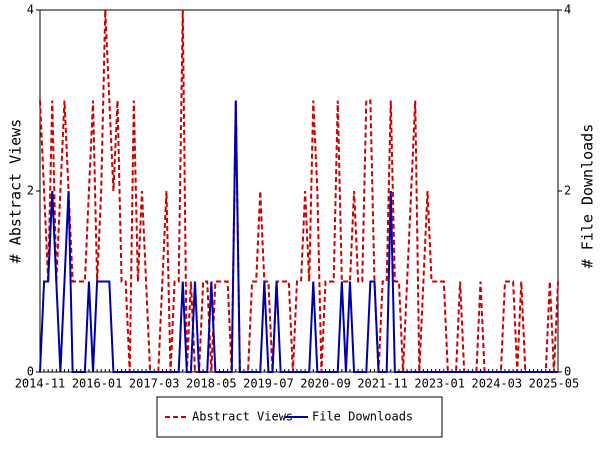  Describe the element at coordinates (40, 384) in the screenshot. I see `x-tick-label: 2014-11` at that location.